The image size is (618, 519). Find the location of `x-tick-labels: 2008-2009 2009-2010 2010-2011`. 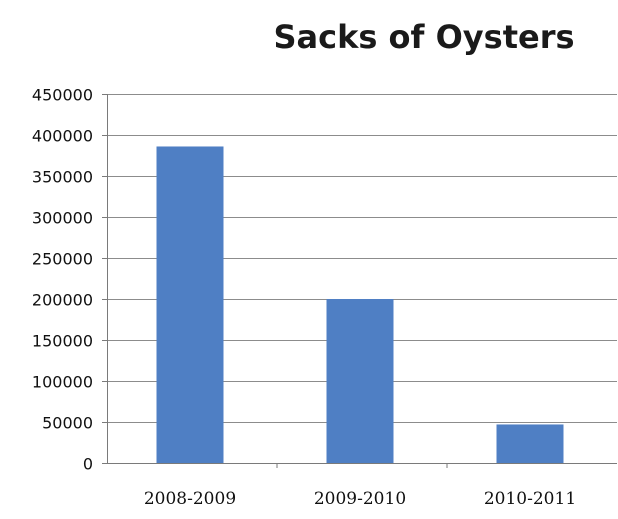

x-tick-labels: 2008-2009 2009-2010 2010-2011 is located at coordinates (360, 499).